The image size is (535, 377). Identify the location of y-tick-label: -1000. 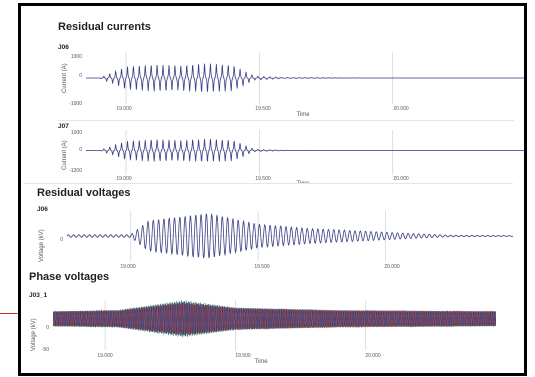
(75, 104).